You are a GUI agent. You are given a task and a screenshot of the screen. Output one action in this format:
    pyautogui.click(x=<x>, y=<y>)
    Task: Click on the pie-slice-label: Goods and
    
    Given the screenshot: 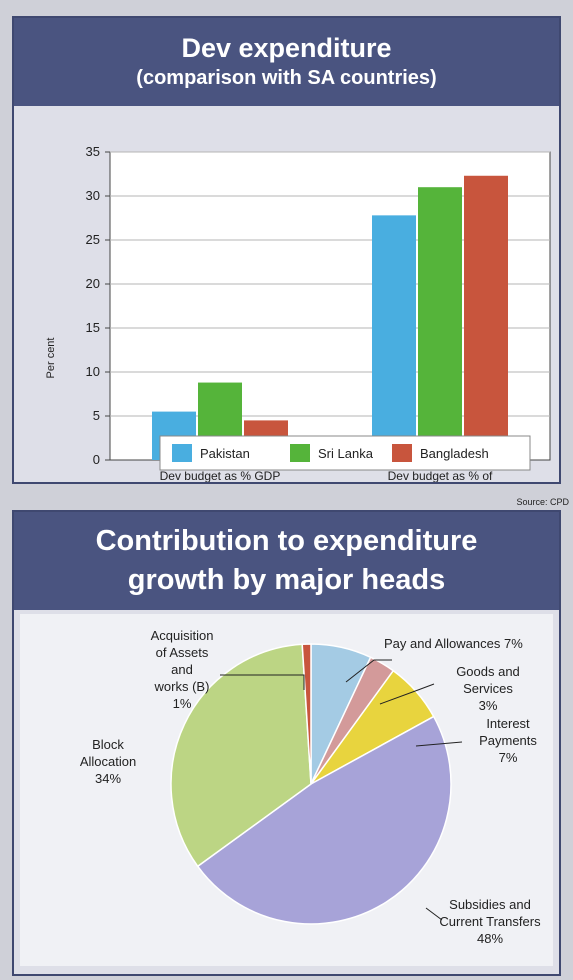 What is the action you would take?
    pyautogui.click(x=488, y=671)
    